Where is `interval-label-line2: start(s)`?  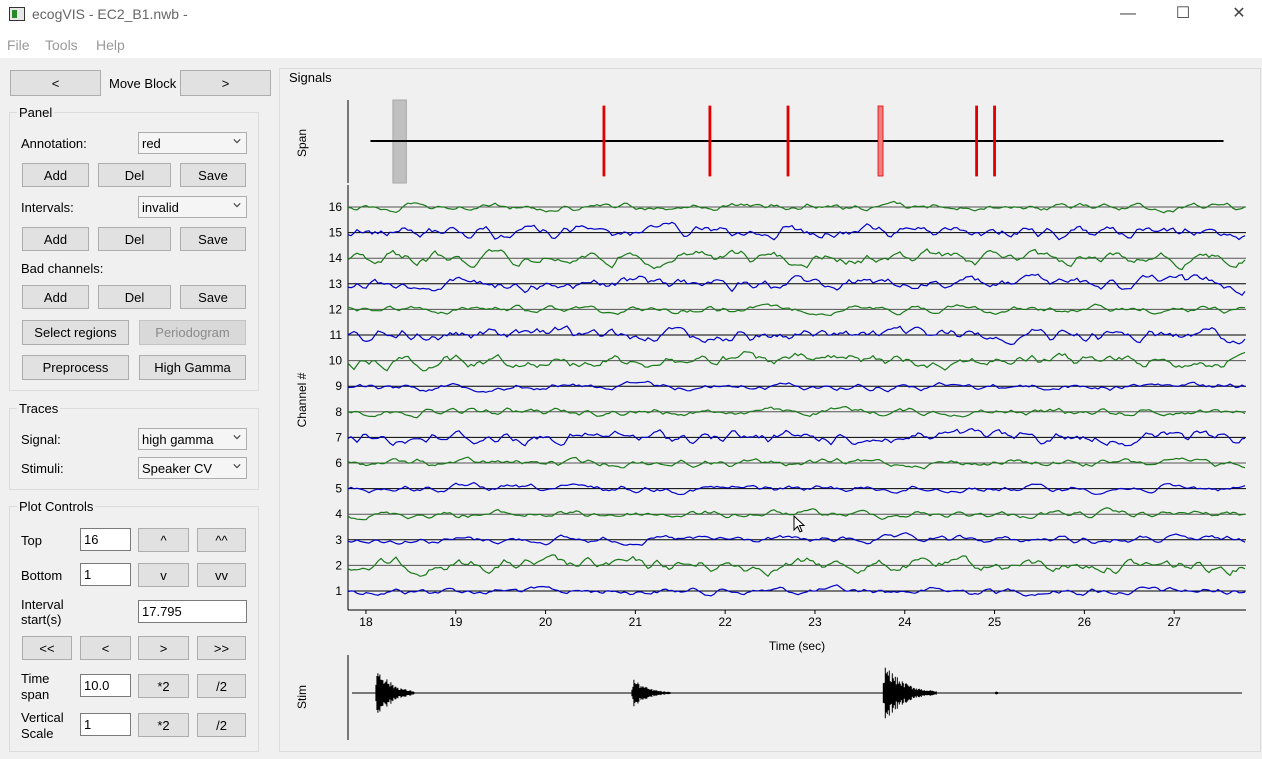
interval-label-line2: start(s) is located at coordinates (41, 619).